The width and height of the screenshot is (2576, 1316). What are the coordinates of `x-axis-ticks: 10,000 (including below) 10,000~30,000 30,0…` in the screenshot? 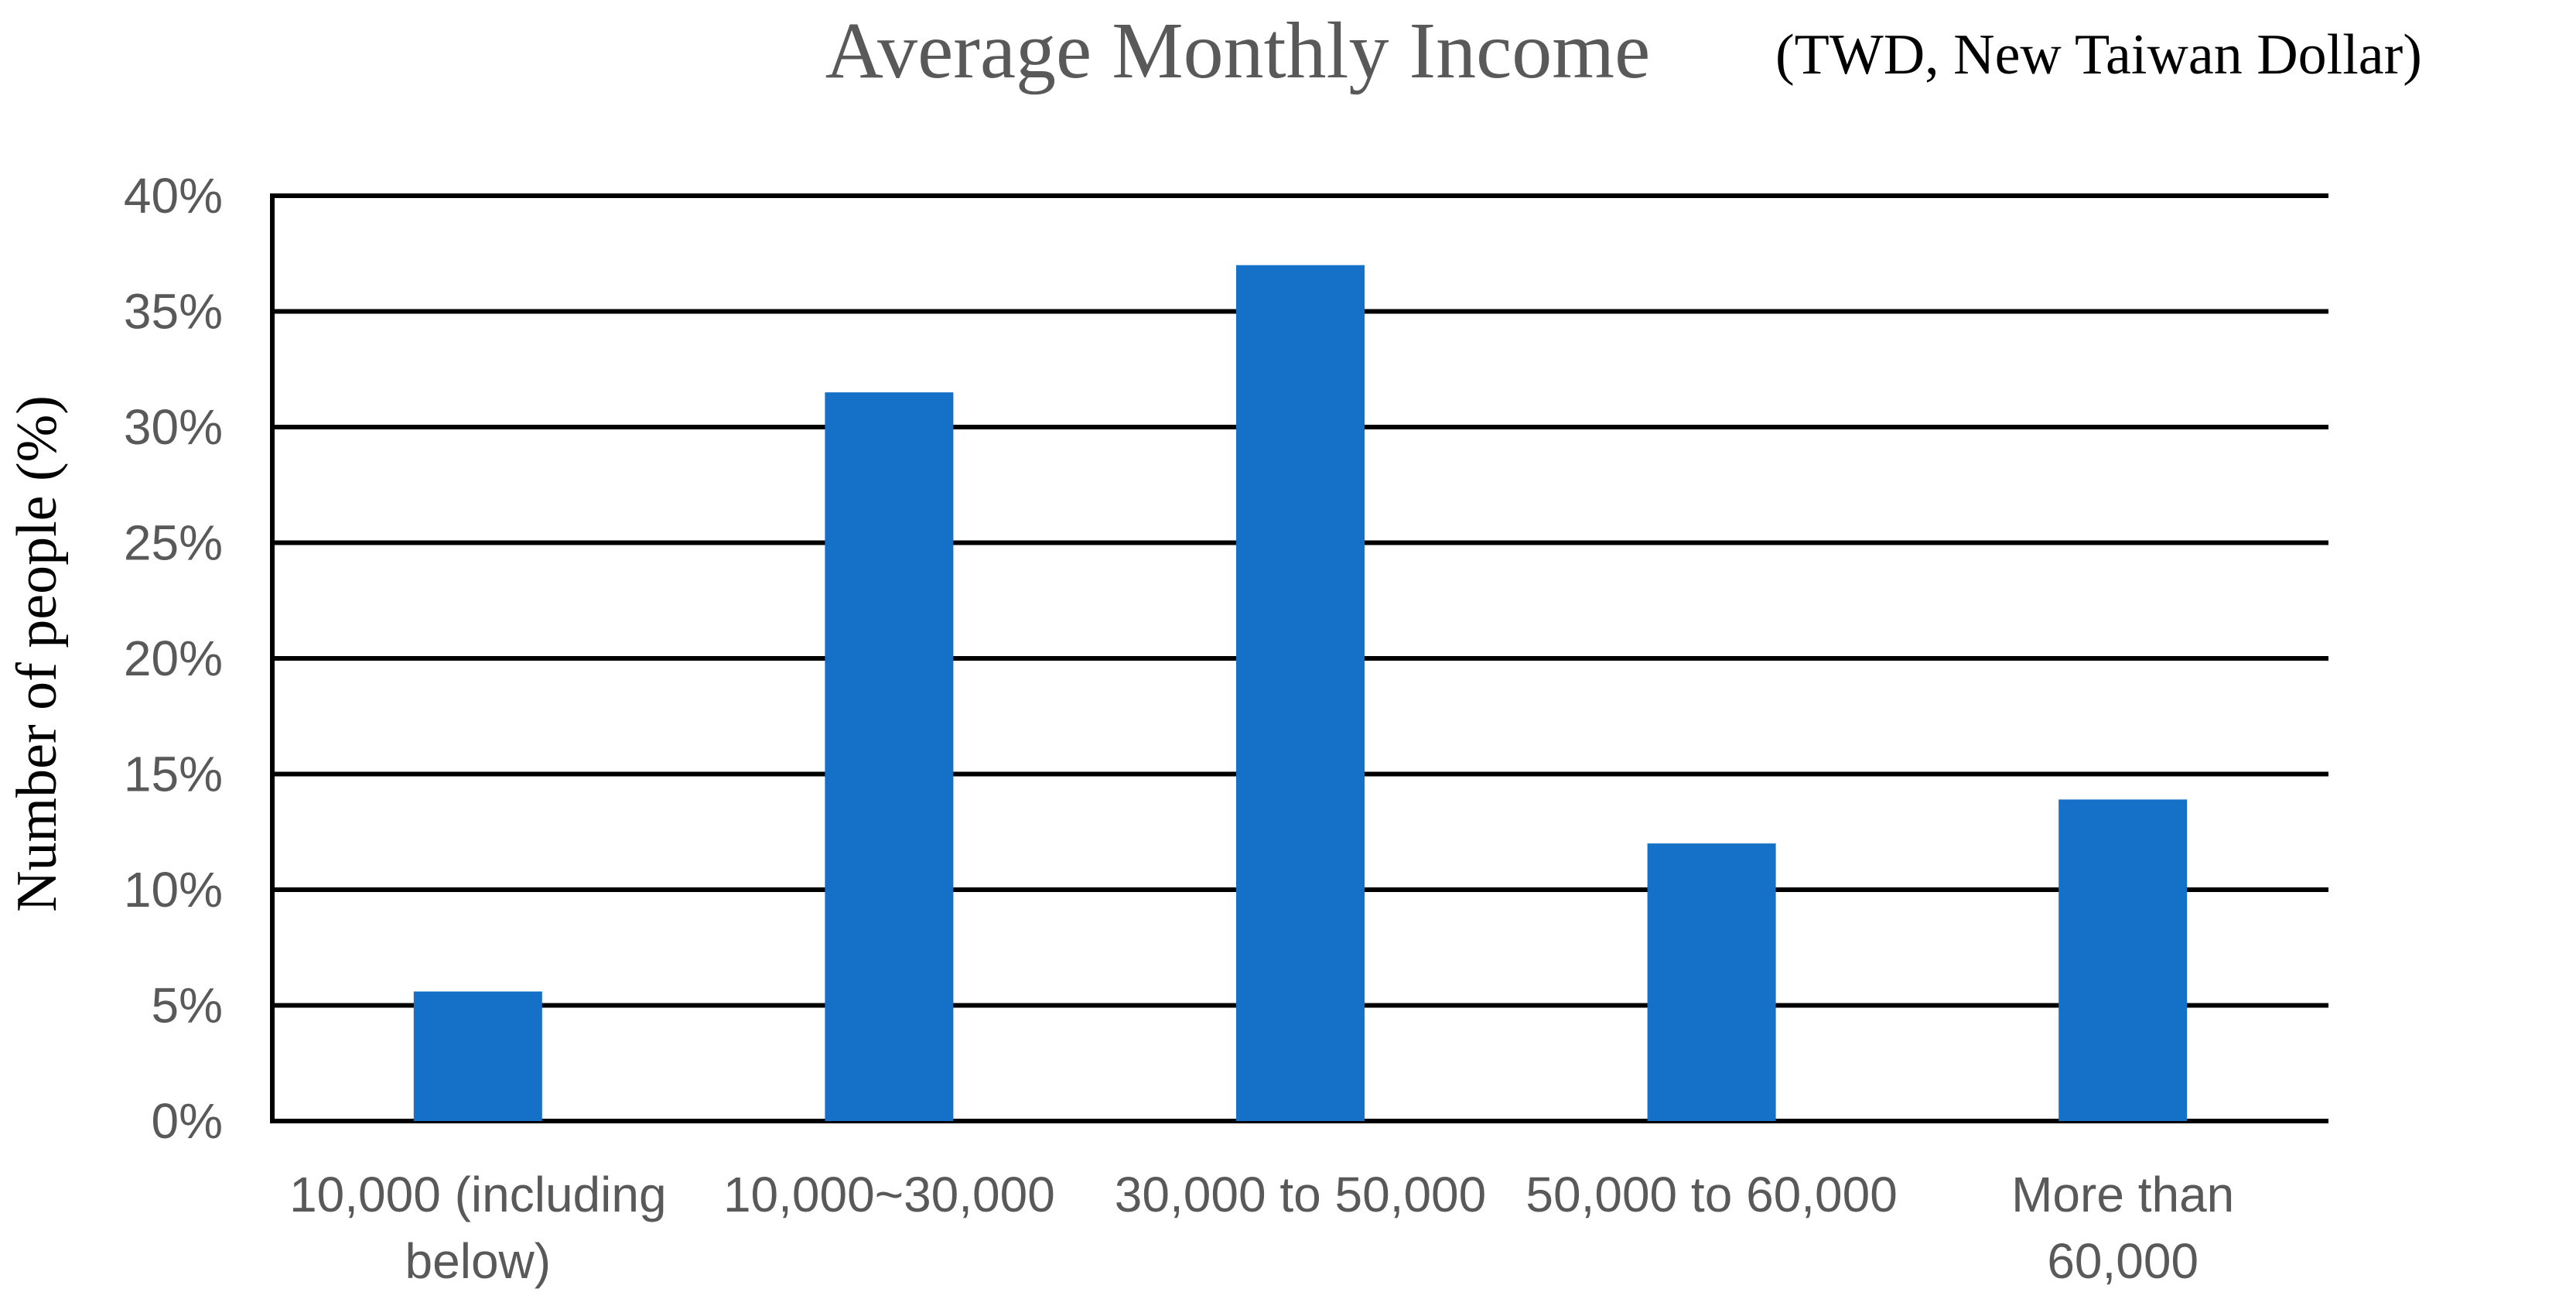 It's located at (1261, 1228).